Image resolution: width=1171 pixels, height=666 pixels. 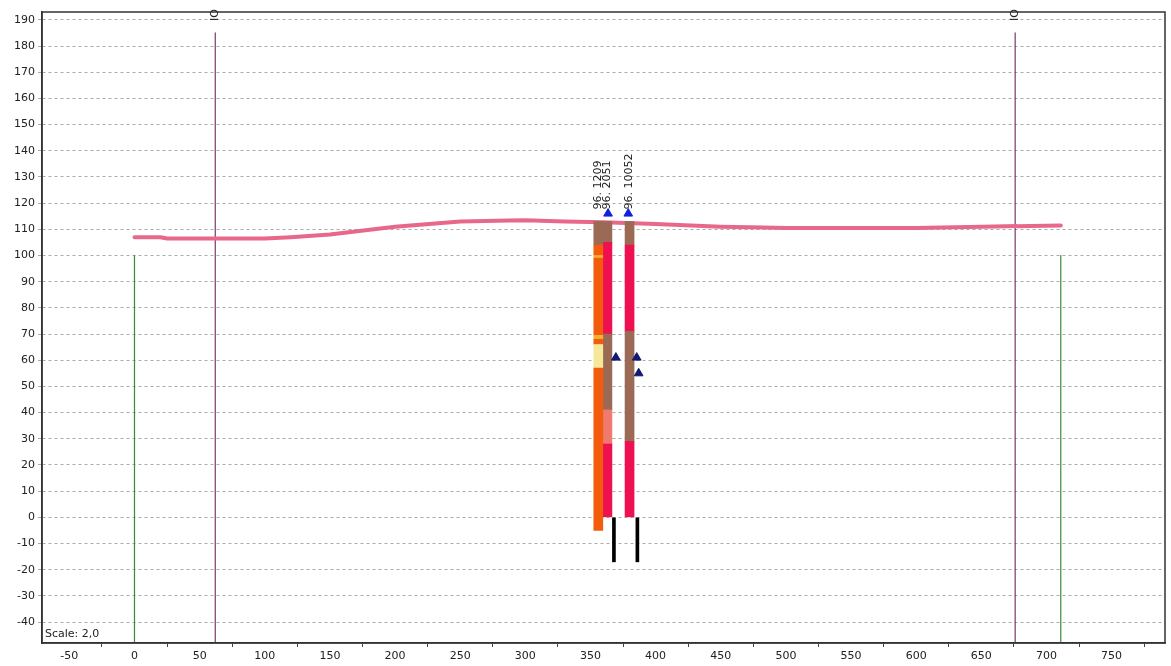 What do you see at coordinates (24, 229) in the screenshot?
I see `y-tick-label: 110` at bounding box center [24, 229].